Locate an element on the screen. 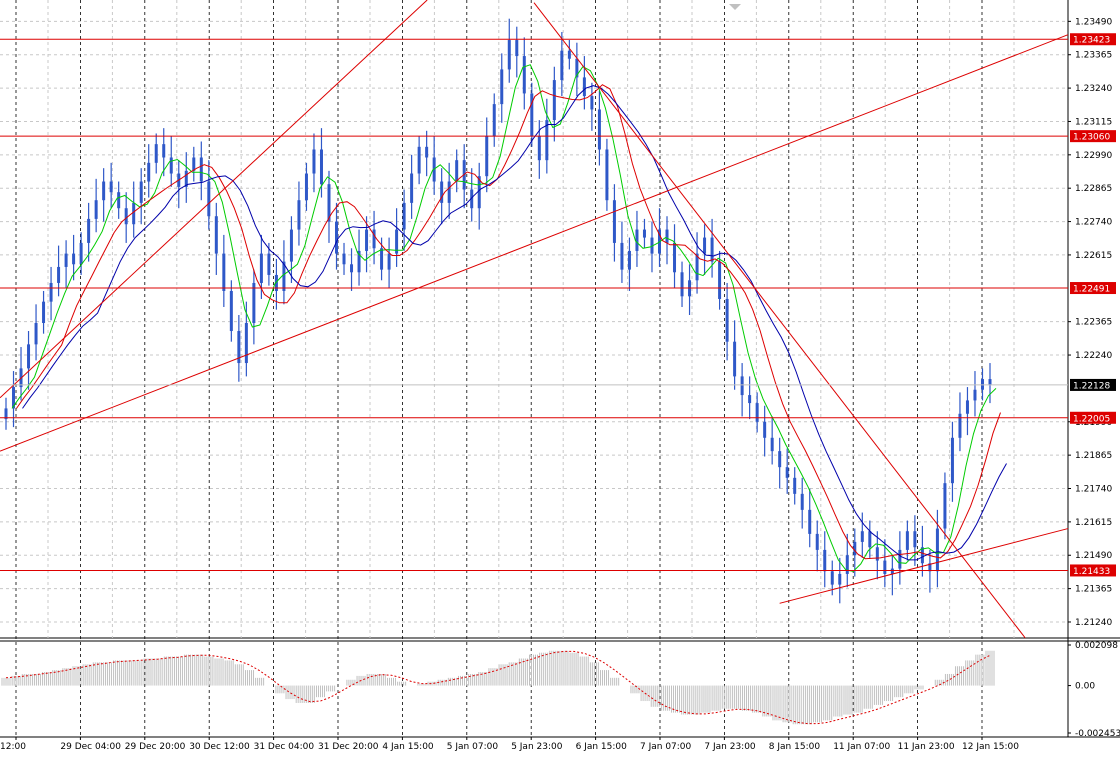 This screenshot has width=1120, height=757. x-tick-label: 5 Jan 07:00 is located at coordinates (473, 747).